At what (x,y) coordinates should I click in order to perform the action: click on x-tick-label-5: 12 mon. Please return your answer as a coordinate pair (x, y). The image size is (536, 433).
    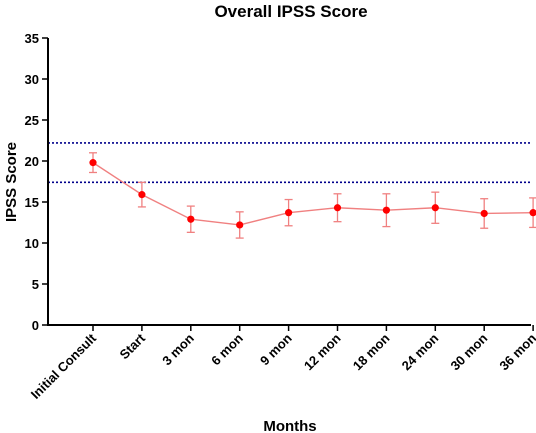
    Looking at the image, I should click on (322, 351).